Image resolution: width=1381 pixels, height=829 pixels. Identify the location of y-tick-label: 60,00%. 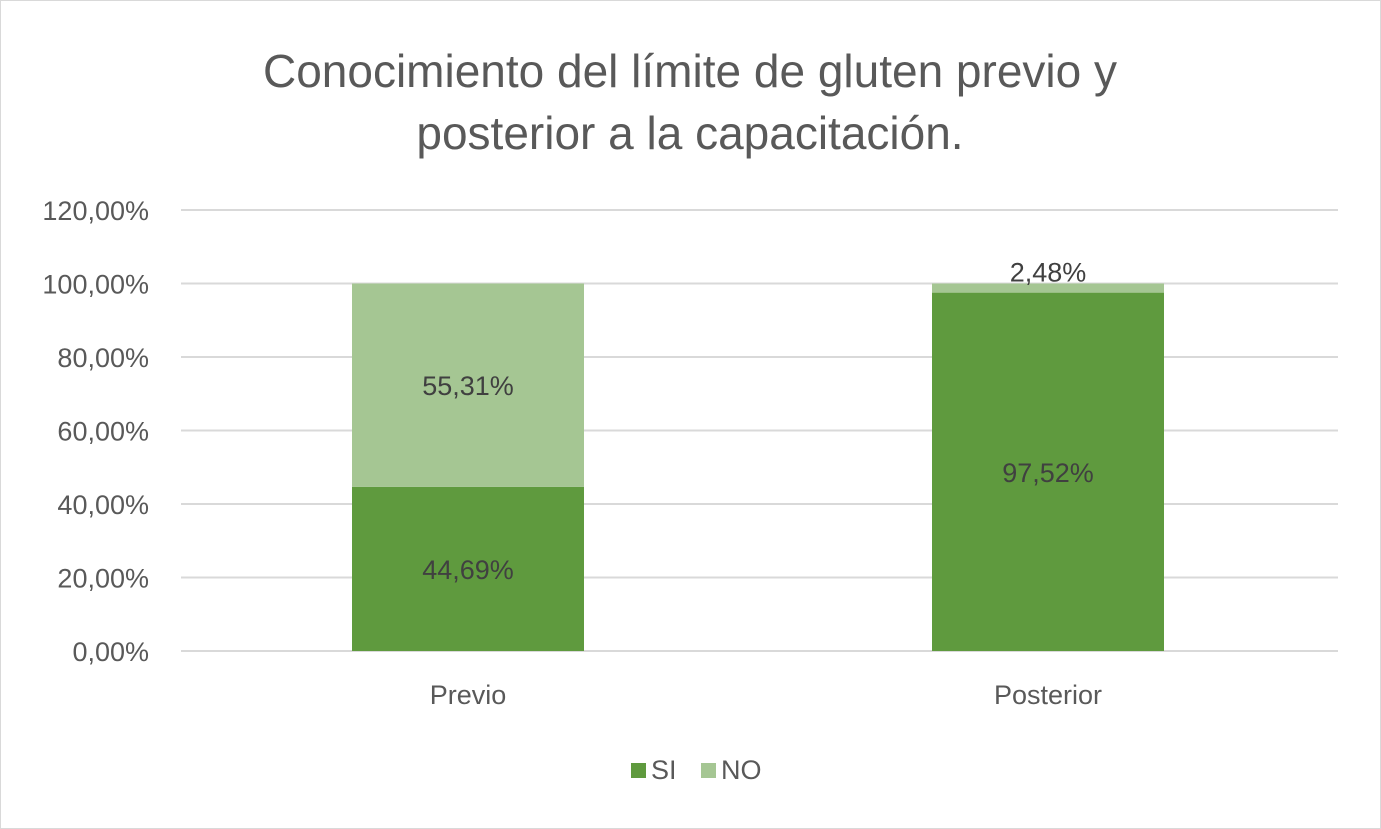
(103, 432).